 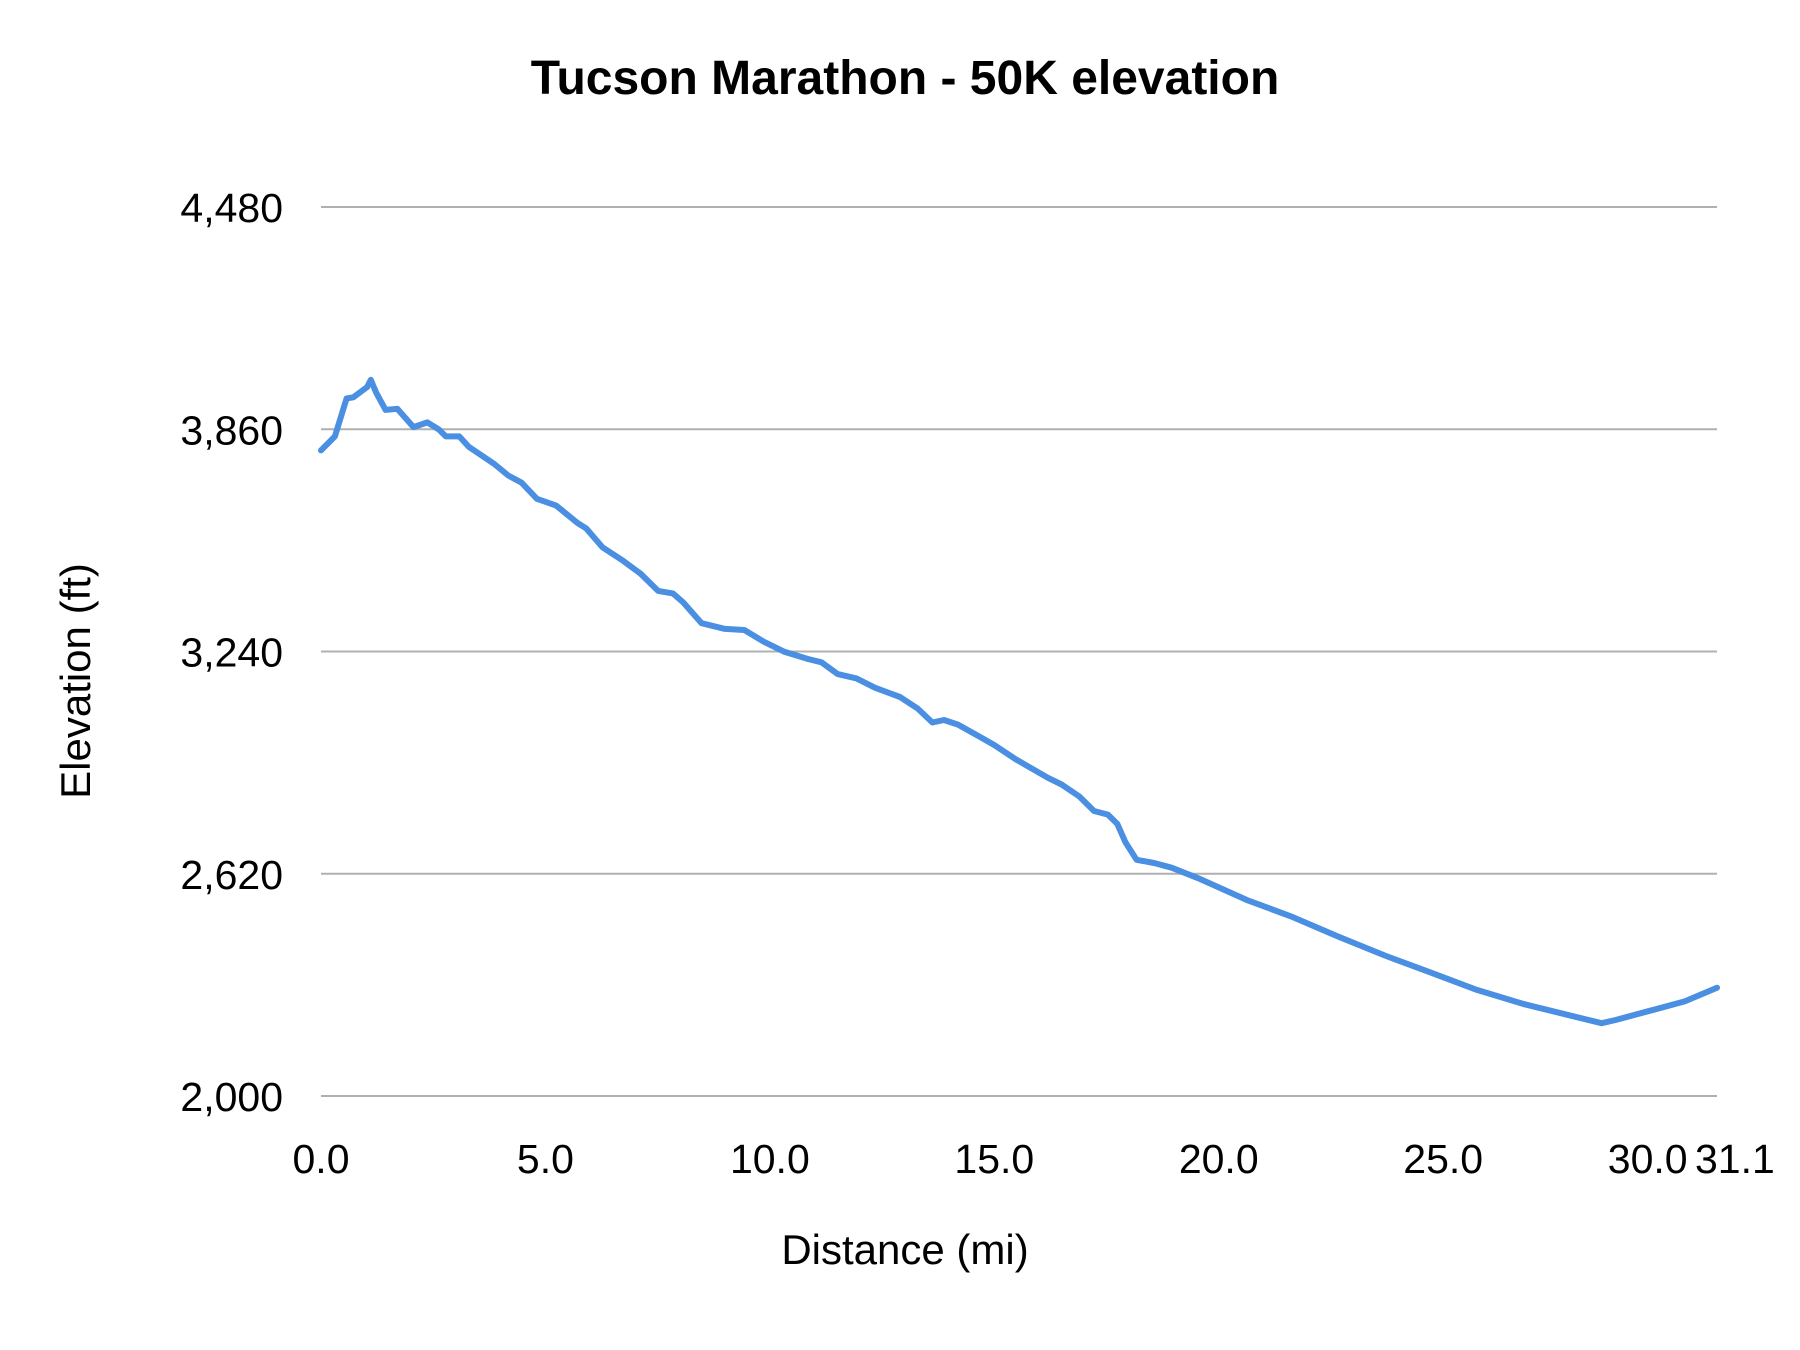 I want to click on x-tick-label: 15.0, so click(x=994, y=1159).